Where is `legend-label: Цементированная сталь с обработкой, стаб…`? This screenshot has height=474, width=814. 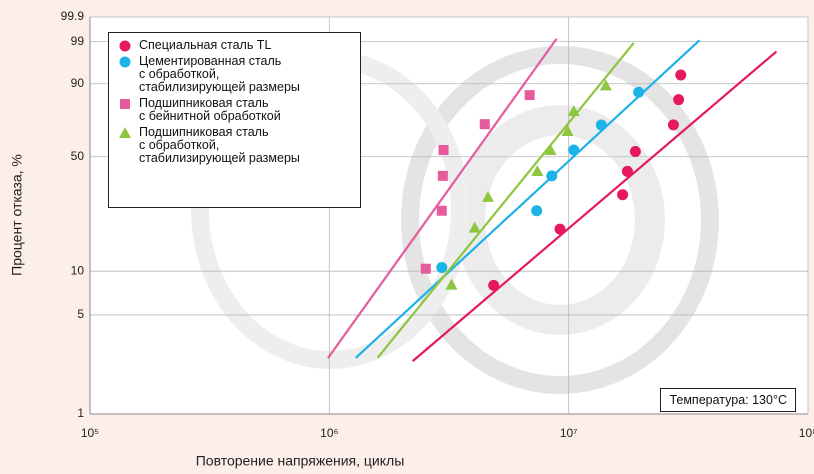 legend-label: Цементированная сталь с обработкой, стаб… is located at coordinates (219, 74).